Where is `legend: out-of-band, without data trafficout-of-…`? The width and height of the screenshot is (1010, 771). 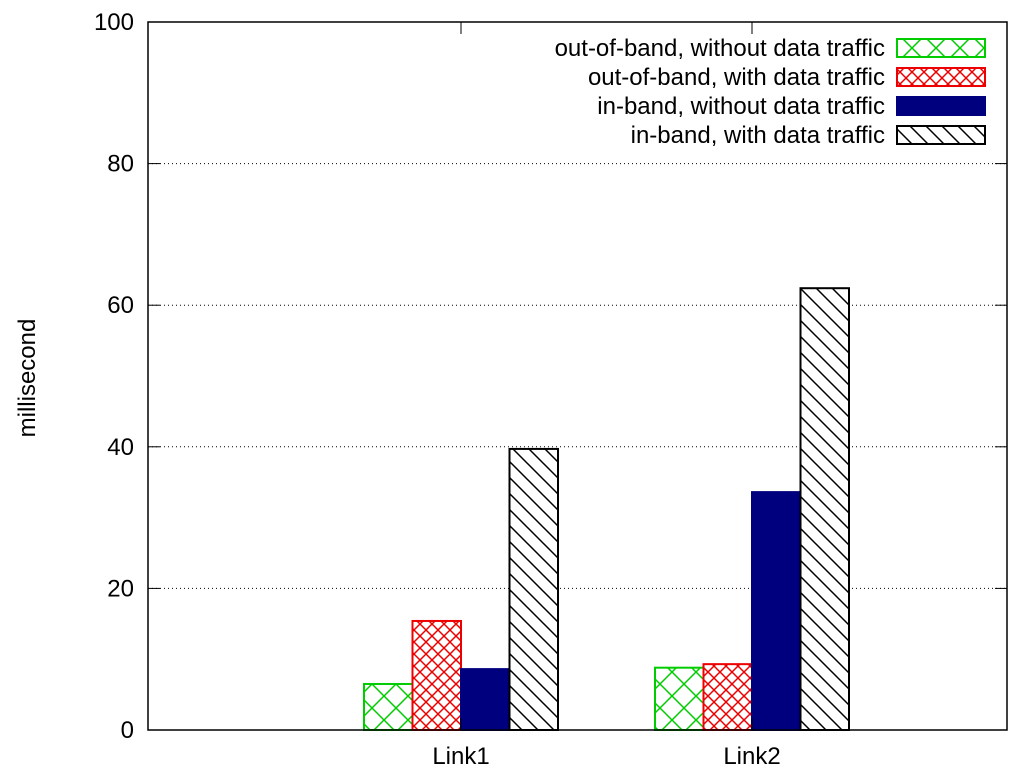 legend: out-of-band, without data trafficout-of-… is located at coordinates (770, 92).